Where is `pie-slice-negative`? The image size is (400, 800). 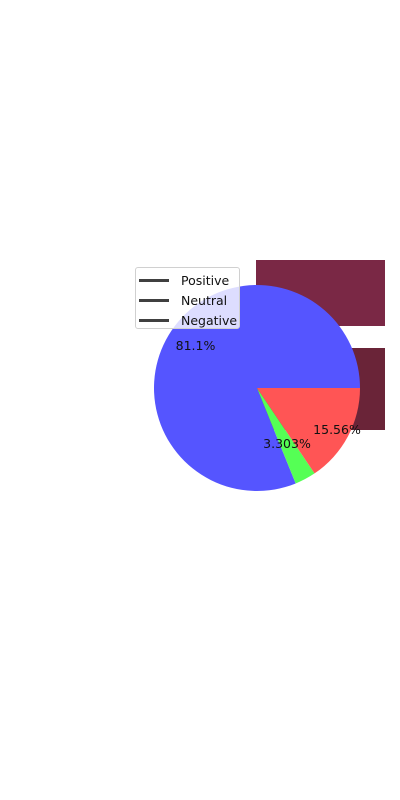
pie-slice-negative is located at coordinates (308, 431).